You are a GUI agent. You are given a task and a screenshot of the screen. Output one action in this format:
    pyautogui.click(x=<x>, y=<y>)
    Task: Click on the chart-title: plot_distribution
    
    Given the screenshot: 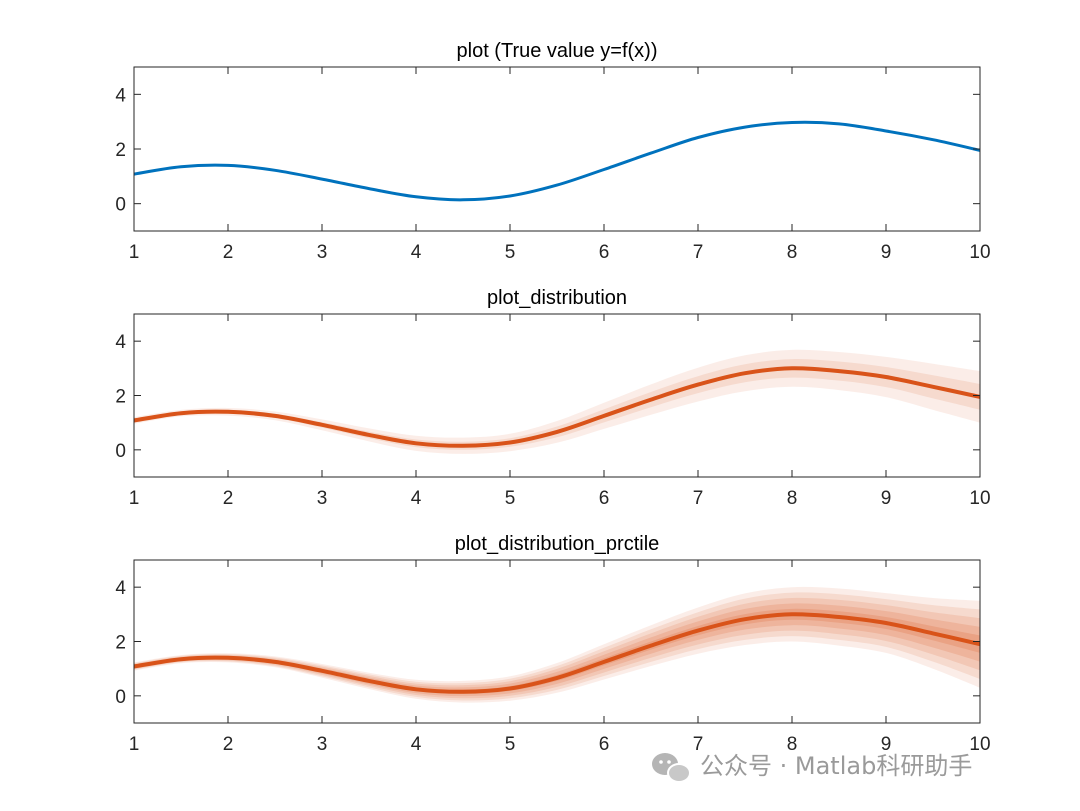 What is the action you would take?
    pyautogui.click(x=557, y=298)
    